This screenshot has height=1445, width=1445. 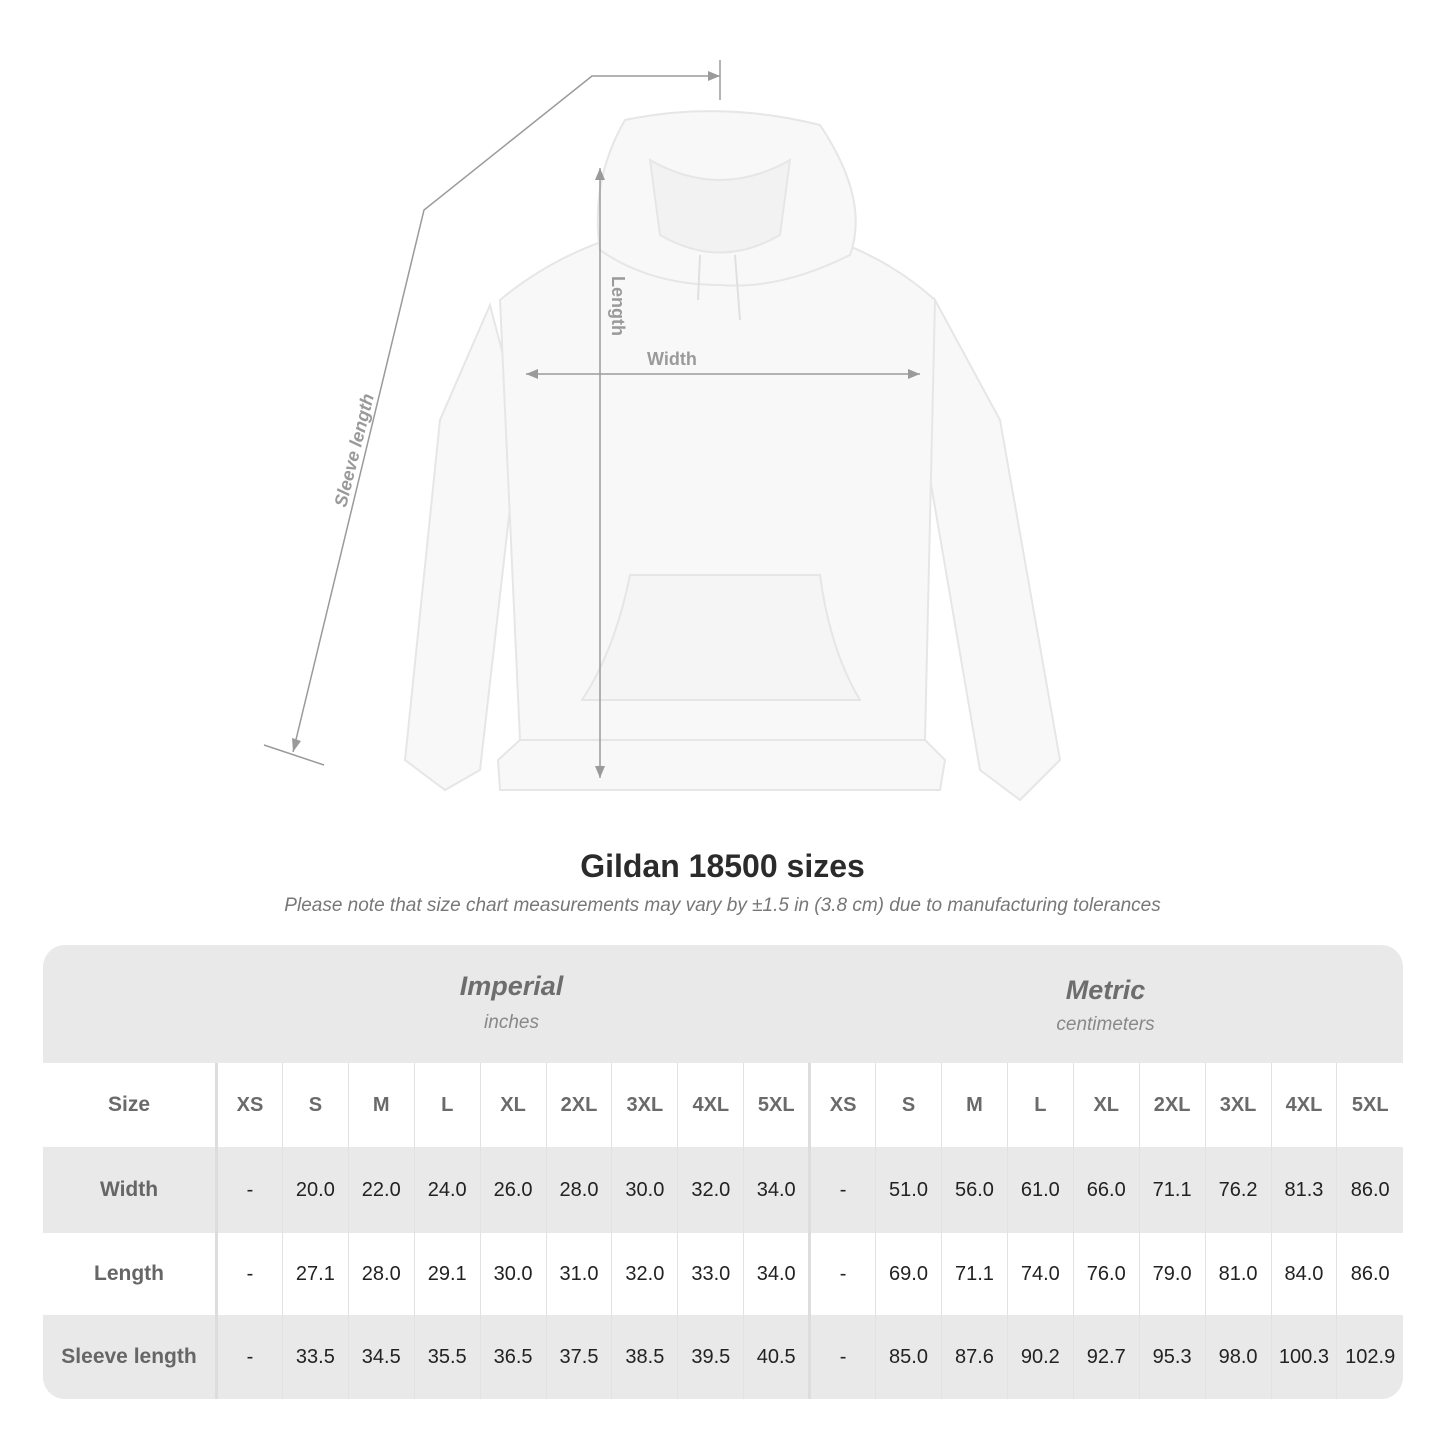 What do you see at coordinates (908, 1105) in the screenshot?
I see `metric-size-header: S` at bounding box center [908, 1105].